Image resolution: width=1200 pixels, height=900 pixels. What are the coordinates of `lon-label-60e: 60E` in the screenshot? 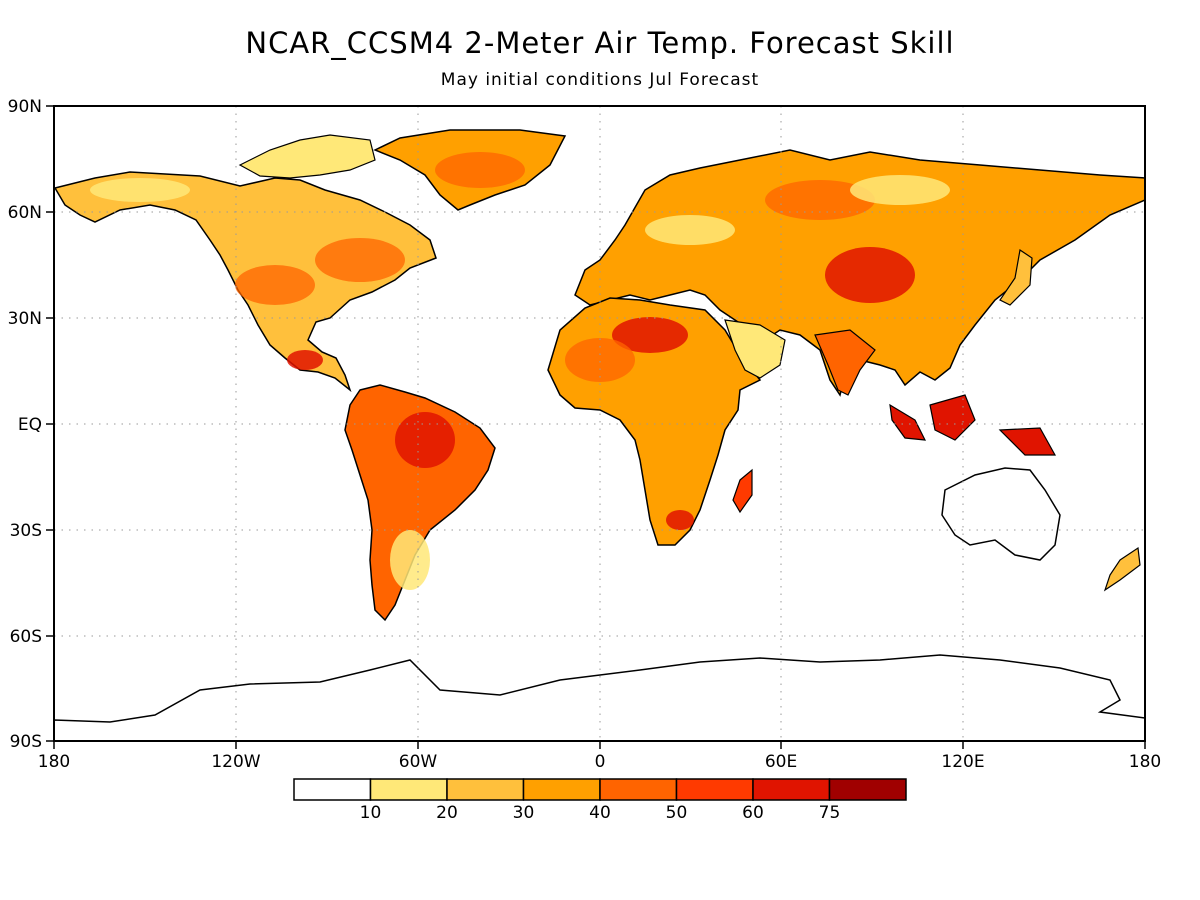 It's located at (781, 762).